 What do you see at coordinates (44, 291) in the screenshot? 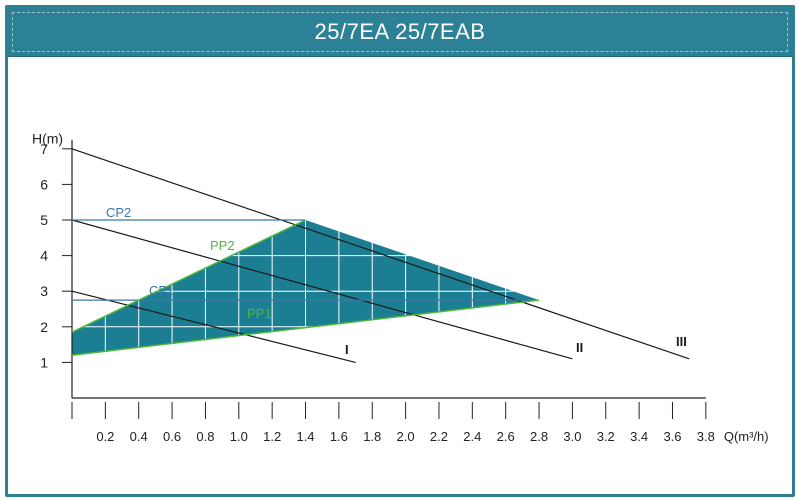
I see `y-tick-label: 3` at bounding box center [44, 291].